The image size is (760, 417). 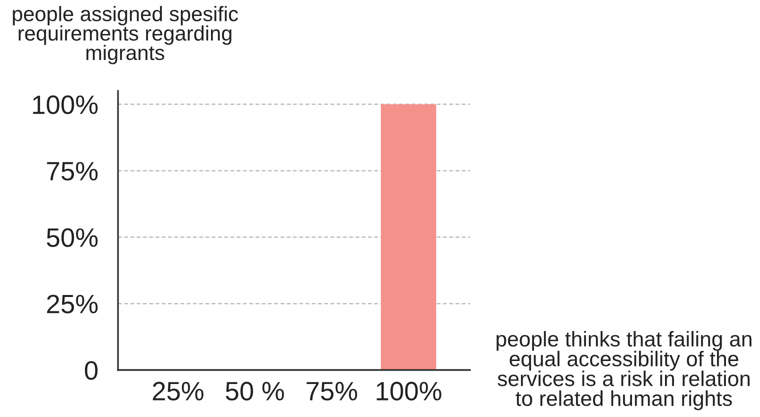 I want to click on x-tick-label: 75%, so click(x=332, y=391).